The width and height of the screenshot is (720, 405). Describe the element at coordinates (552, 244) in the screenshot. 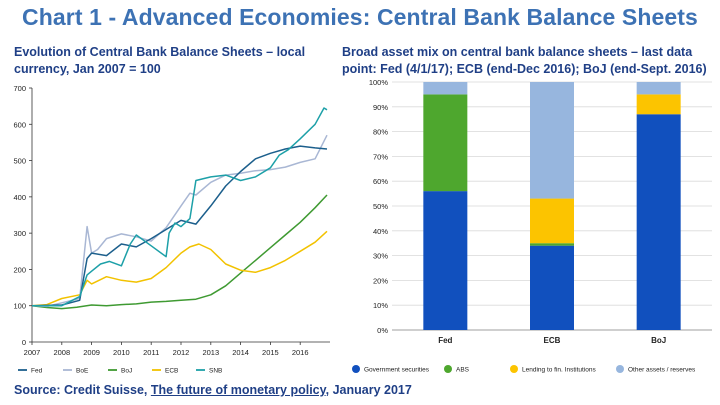

I see `bar-segment-ecb-abs` at that location.